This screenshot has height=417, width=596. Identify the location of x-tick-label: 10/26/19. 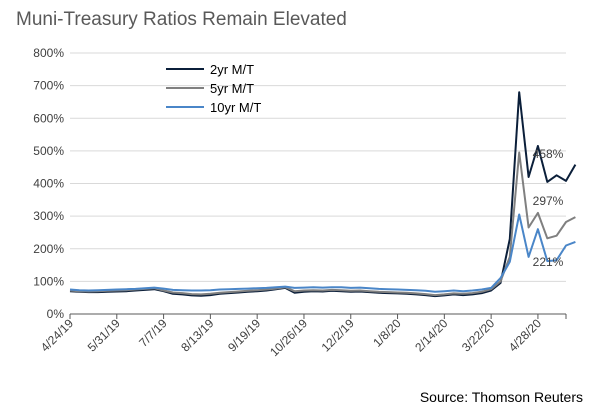
(288, 337).